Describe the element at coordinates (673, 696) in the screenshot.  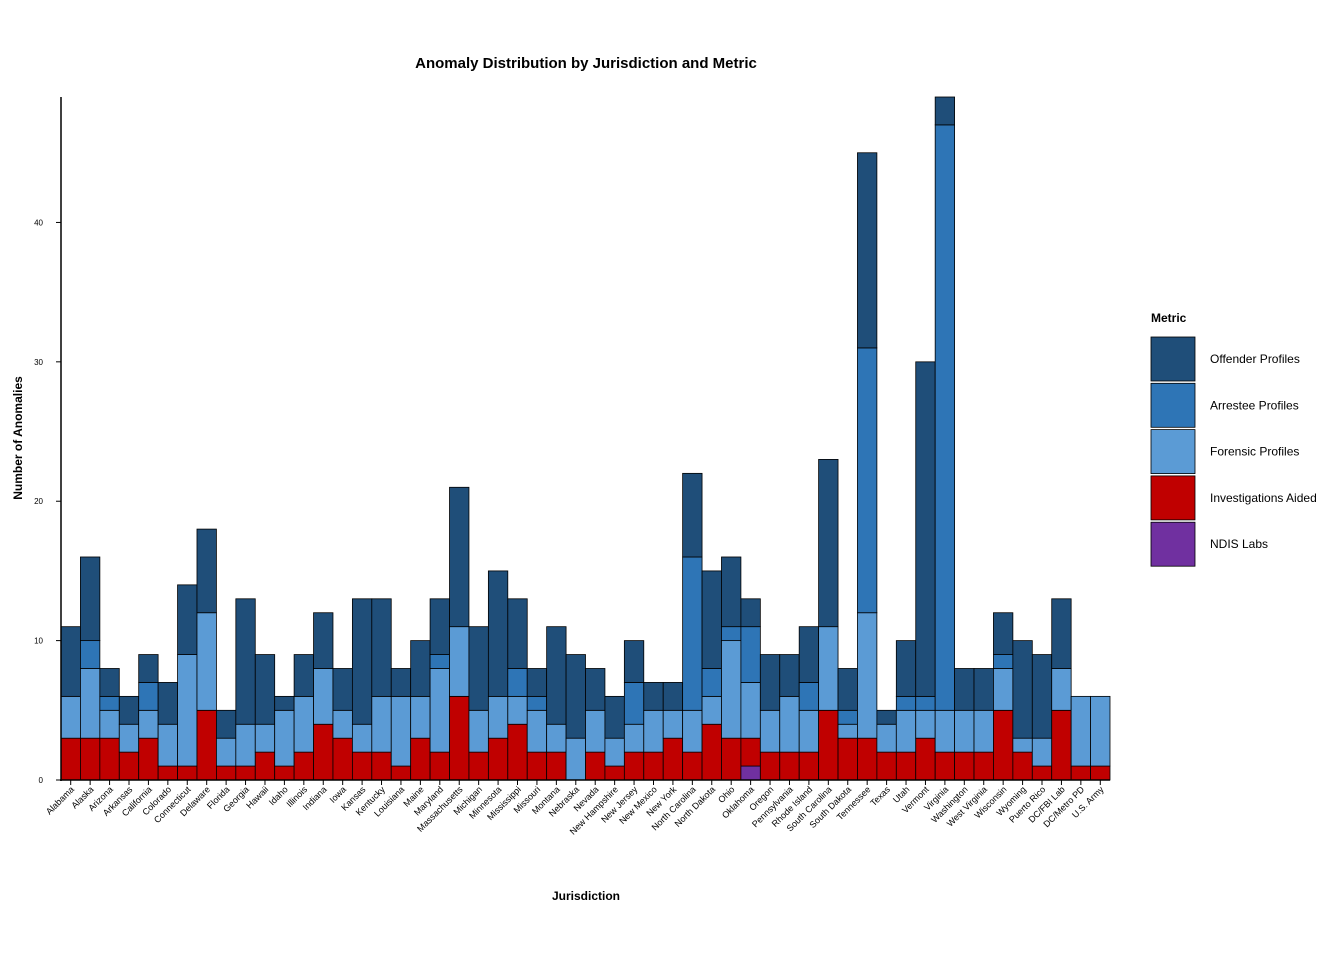
I see `bar-new-york-offender-profiles` at that location.